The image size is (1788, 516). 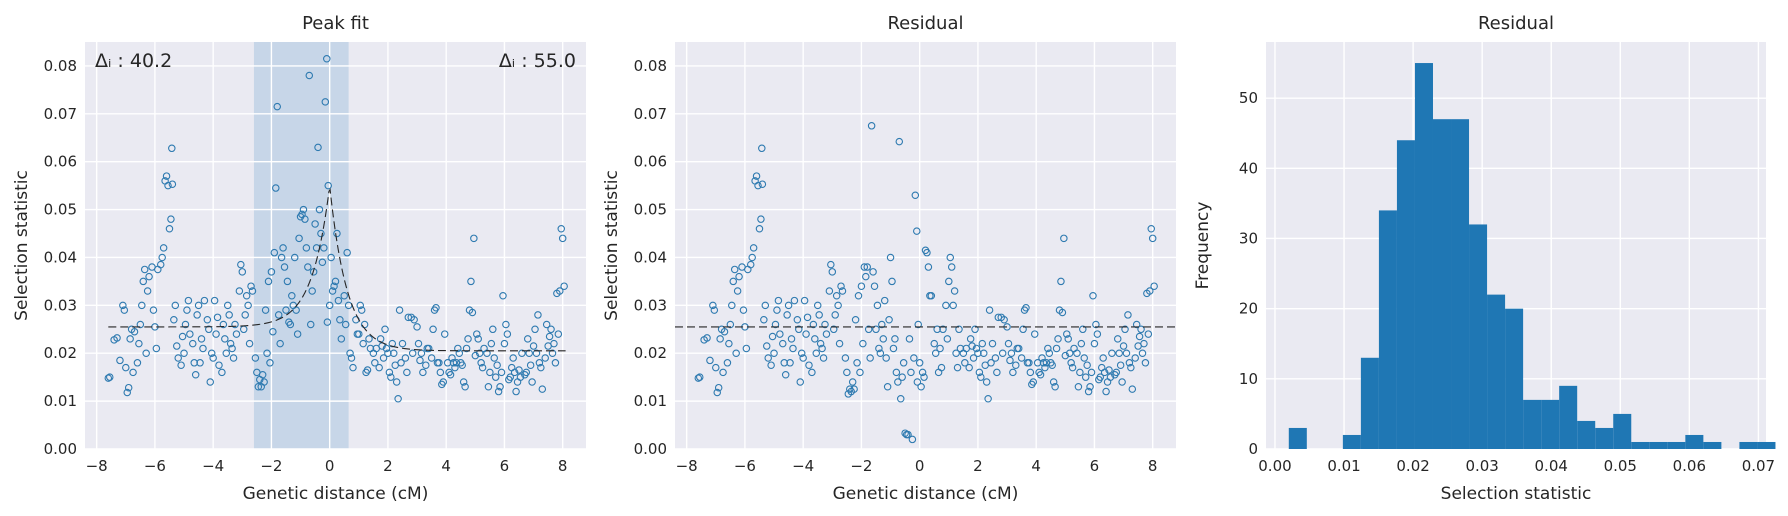 I want to click on x-tick-label: −4, so click(x=803, y=466).